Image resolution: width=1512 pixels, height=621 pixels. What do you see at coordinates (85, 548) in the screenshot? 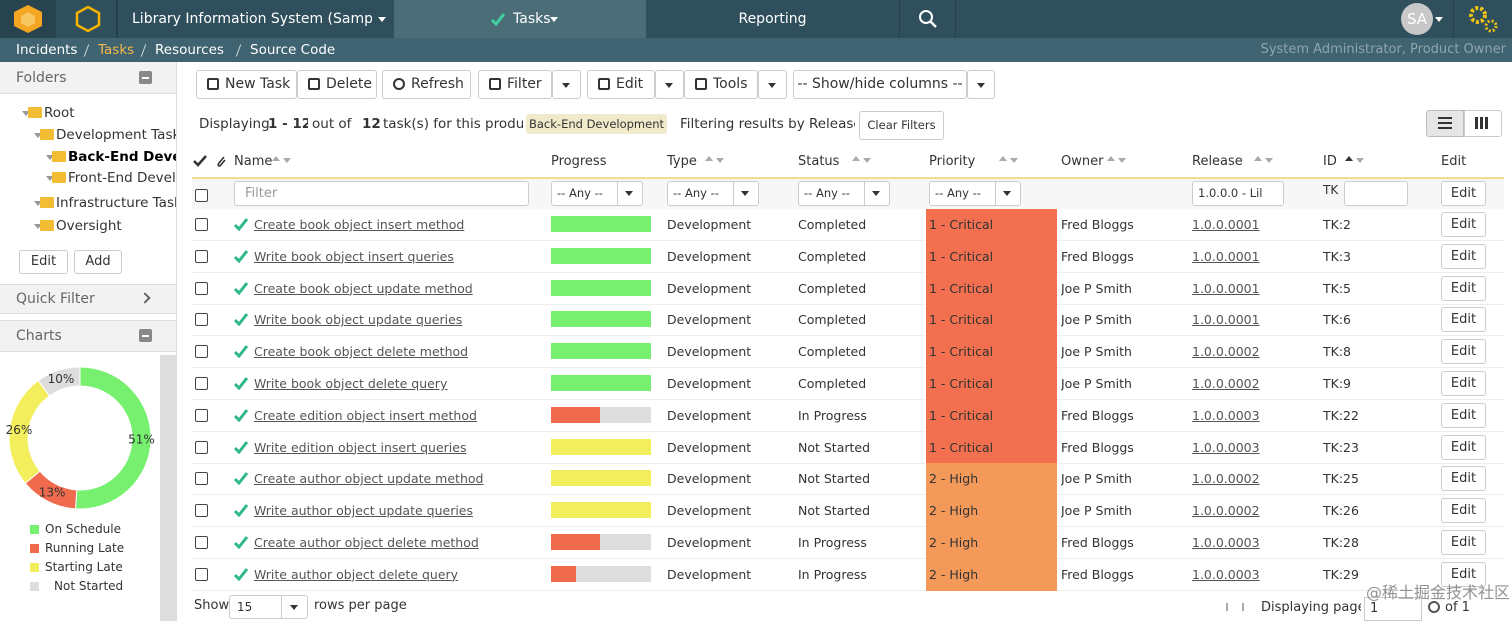
I see `legend-label: Running Late` at bounding box center [85, 548].